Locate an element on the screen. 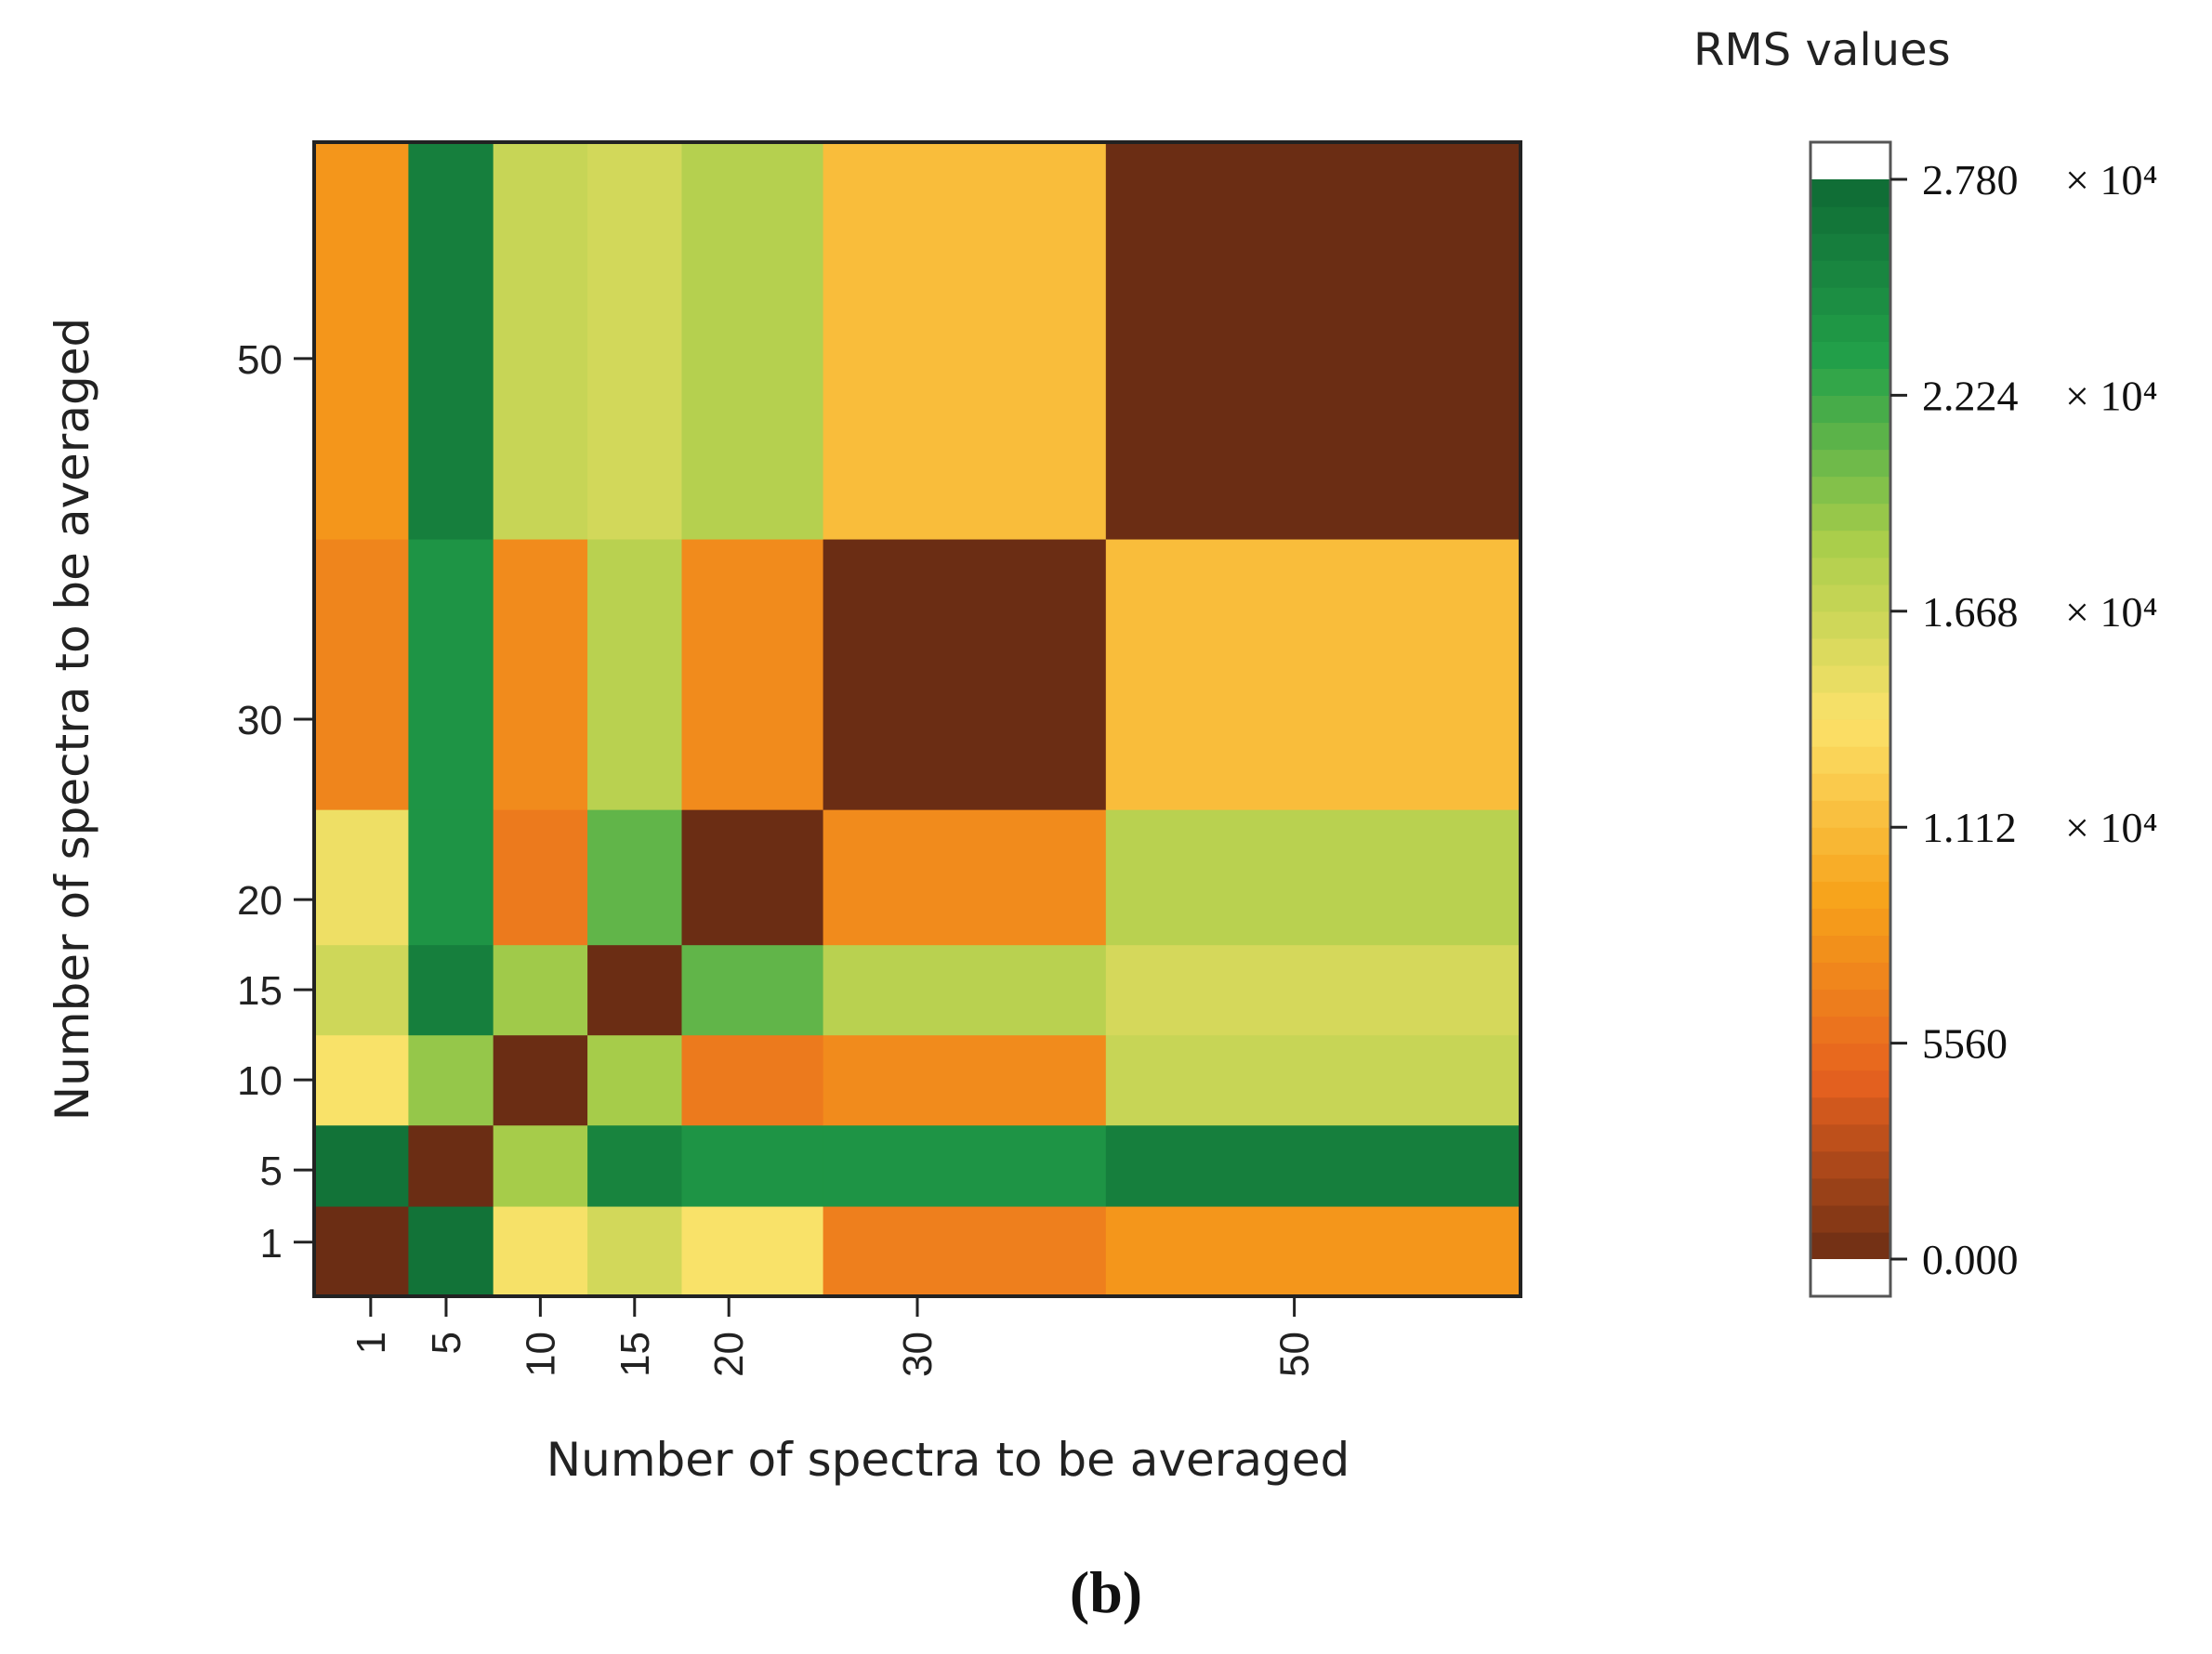 Image resolution: width=2212 pixels, height=1654 pixels. heatmap-cell-x1-y20 is located at coordinates (362, 877).